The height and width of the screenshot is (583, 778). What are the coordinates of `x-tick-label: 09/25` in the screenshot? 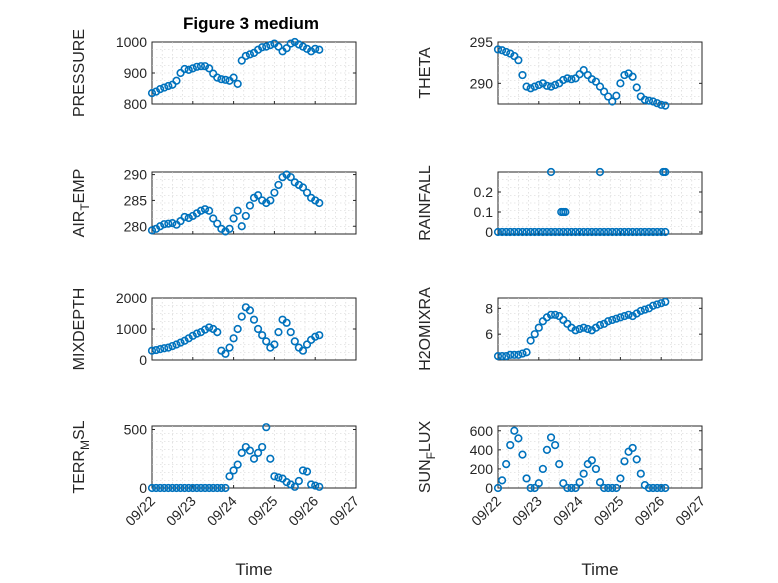 It's located at (608, 511).